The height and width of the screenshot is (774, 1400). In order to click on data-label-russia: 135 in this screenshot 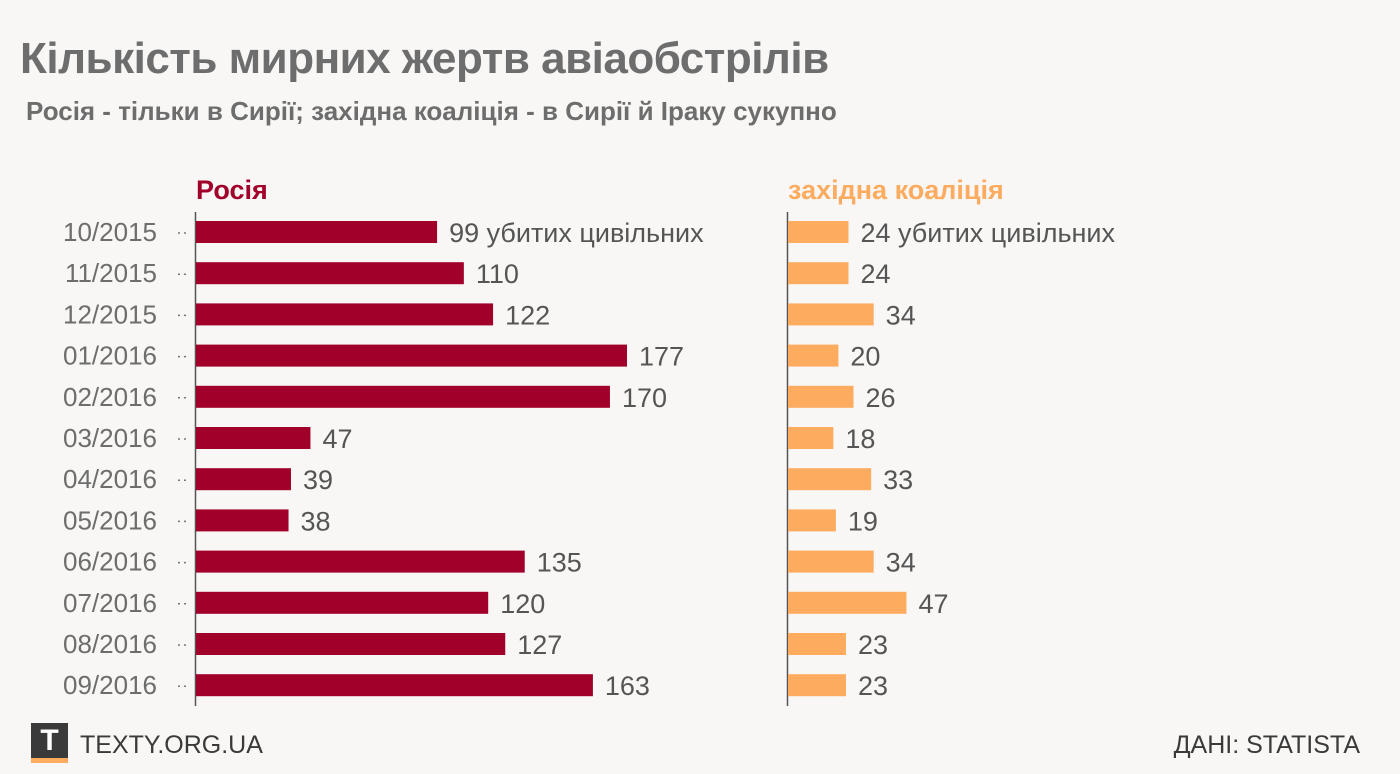, I will do `click(559, 563)`.